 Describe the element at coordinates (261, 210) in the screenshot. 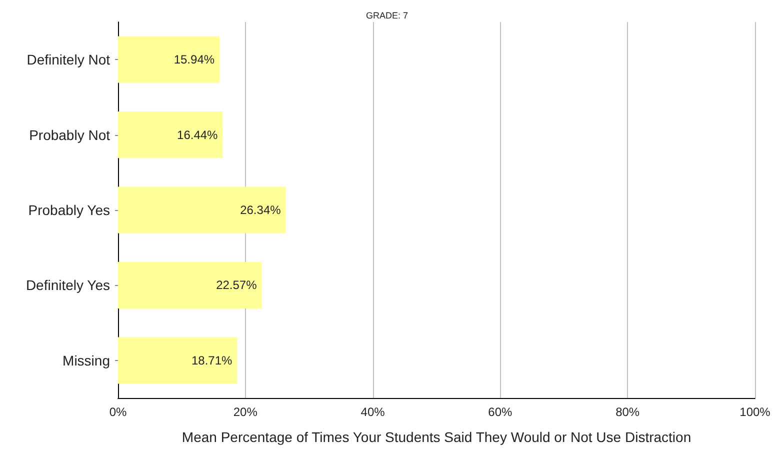

I see `data-label: 26.34%` at that location.